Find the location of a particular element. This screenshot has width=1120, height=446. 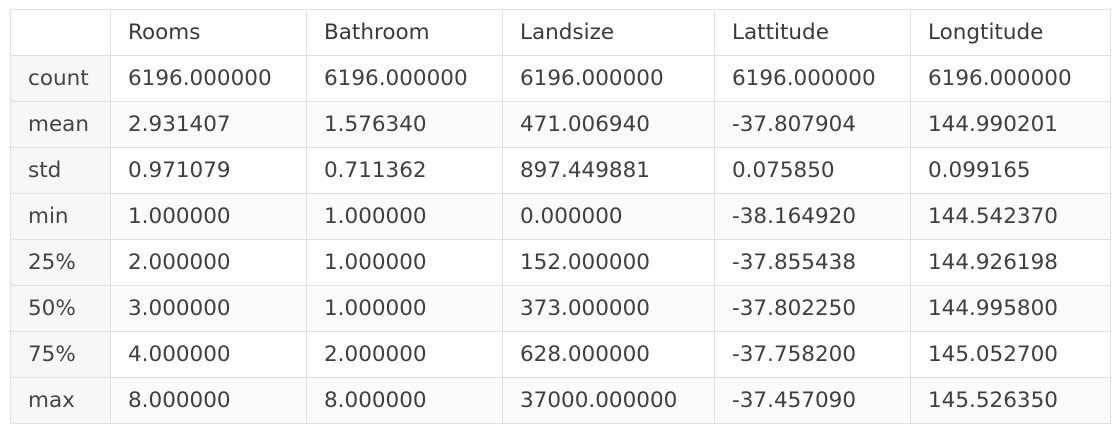

row-label: 50% is located at coordinates (60, 308).